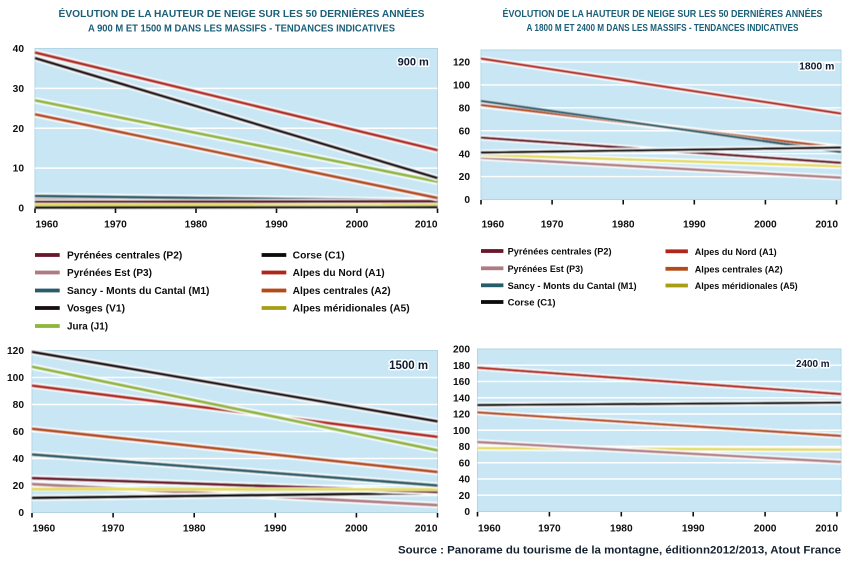 This screenshot has width=848, height=564. I want to click on svg-text: 180, so click(461, 366).